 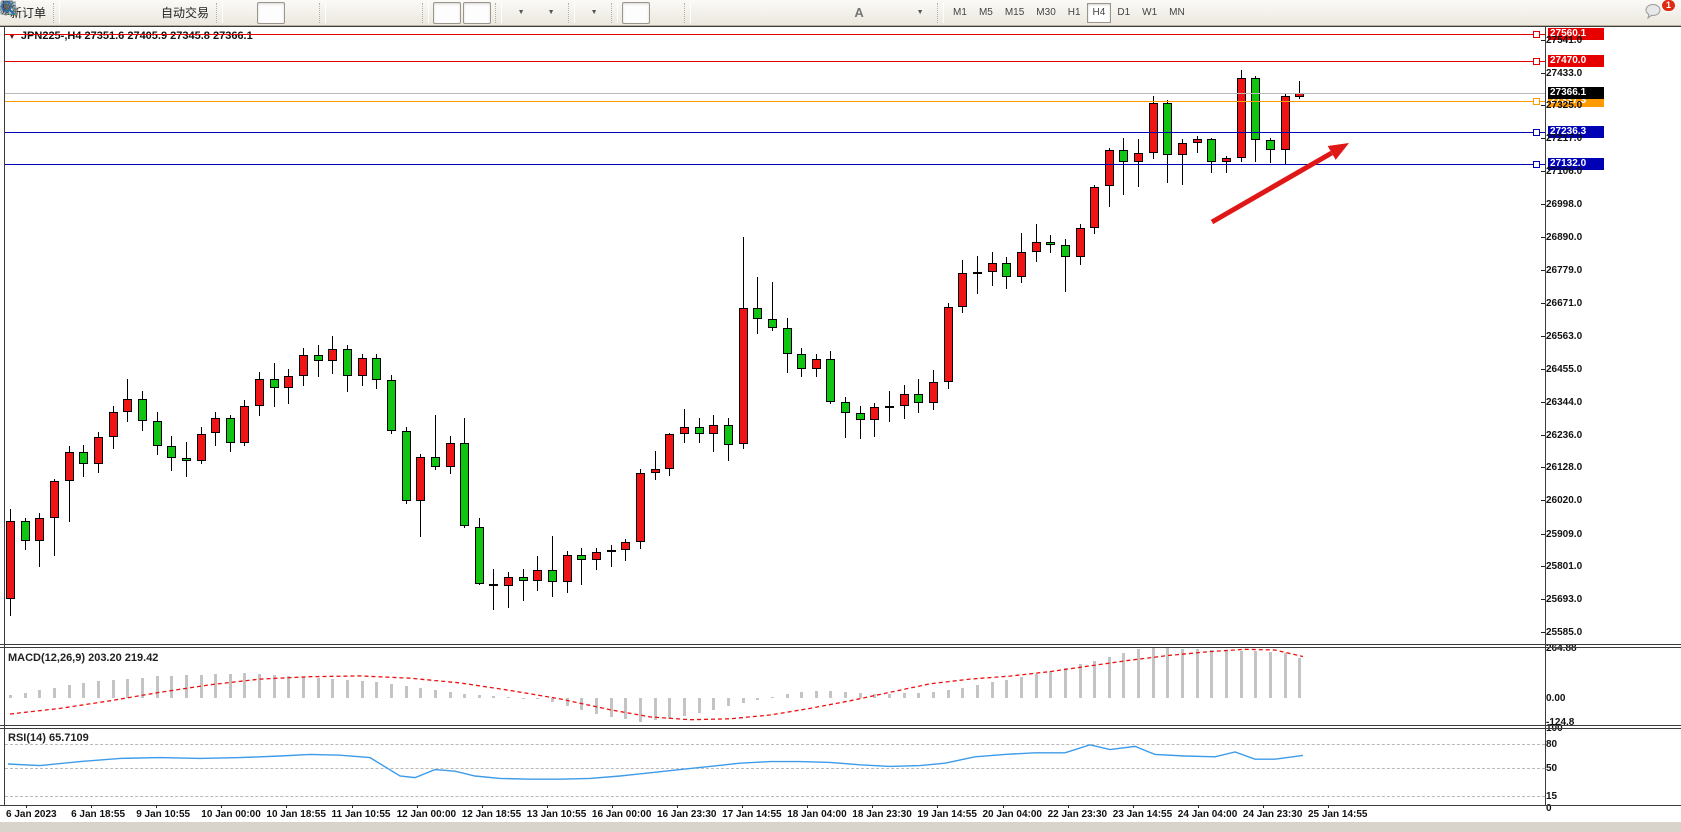 What do you see at coordinates (960, 12) in the screenshot?
I see `timeframe-m1: M1` at bounding box center [960, 12].